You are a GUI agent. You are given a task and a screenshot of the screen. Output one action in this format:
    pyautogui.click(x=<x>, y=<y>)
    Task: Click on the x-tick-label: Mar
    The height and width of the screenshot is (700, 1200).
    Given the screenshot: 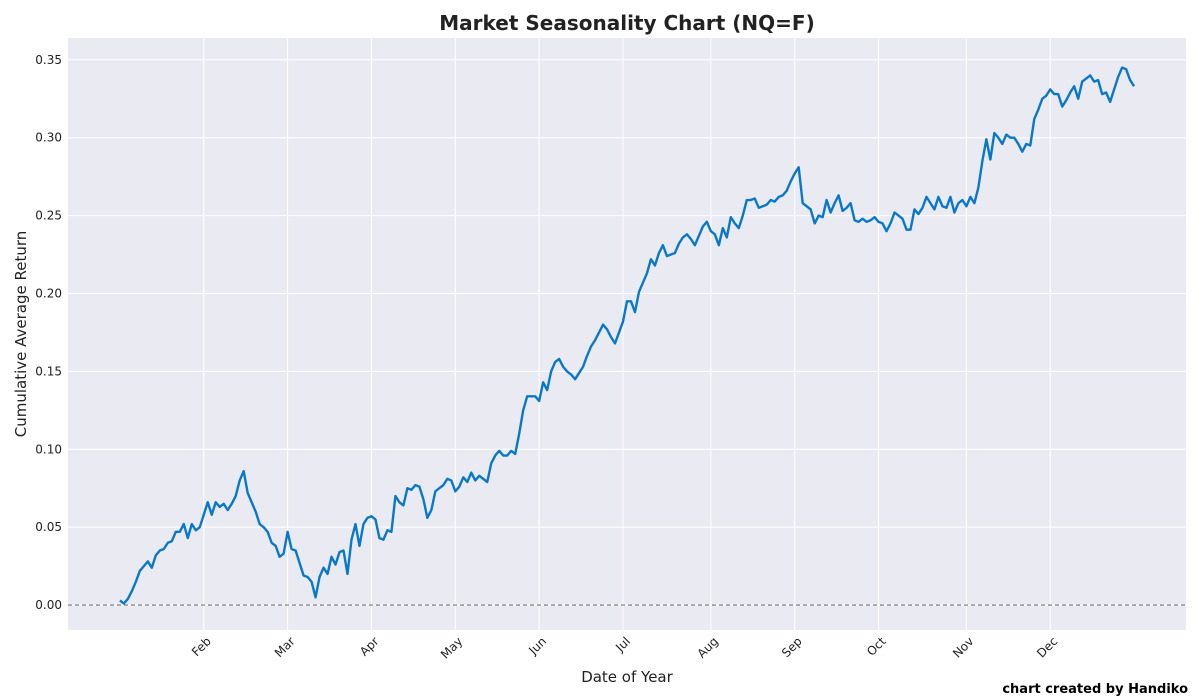 What is the action you would take?
    pyautogui.click(x=285, y=647)
    